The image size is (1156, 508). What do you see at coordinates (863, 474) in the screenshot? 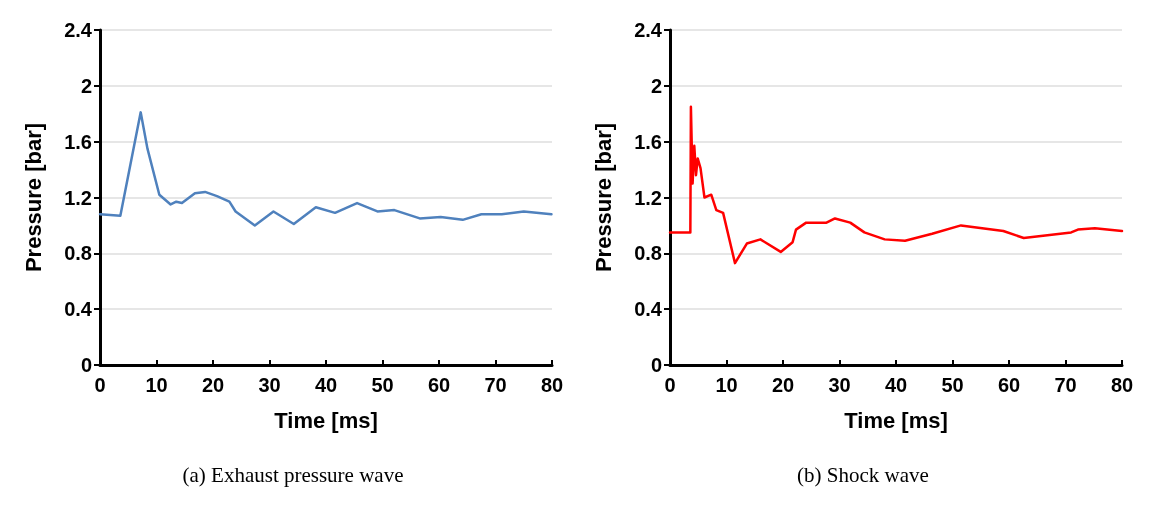
I see `text: (b) Shock wave` at bounding box center [863, 474].